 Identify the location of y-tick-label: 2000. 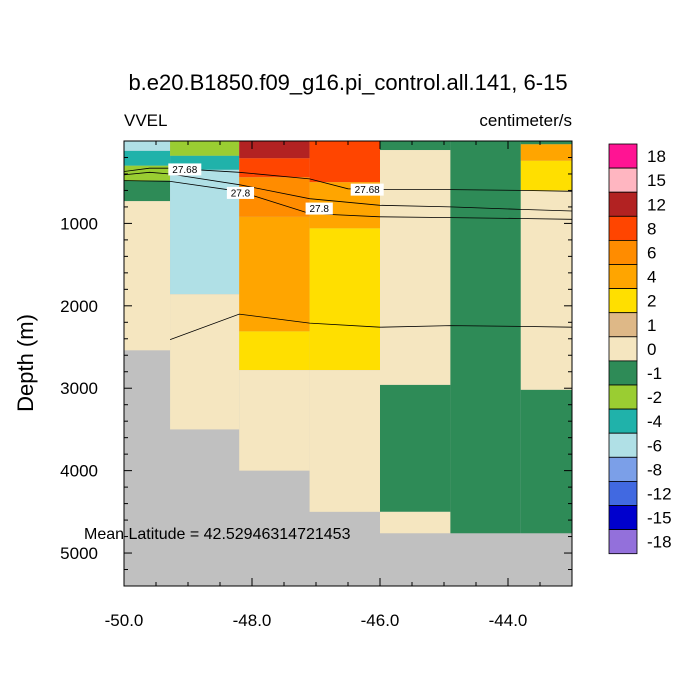
(79, 306).